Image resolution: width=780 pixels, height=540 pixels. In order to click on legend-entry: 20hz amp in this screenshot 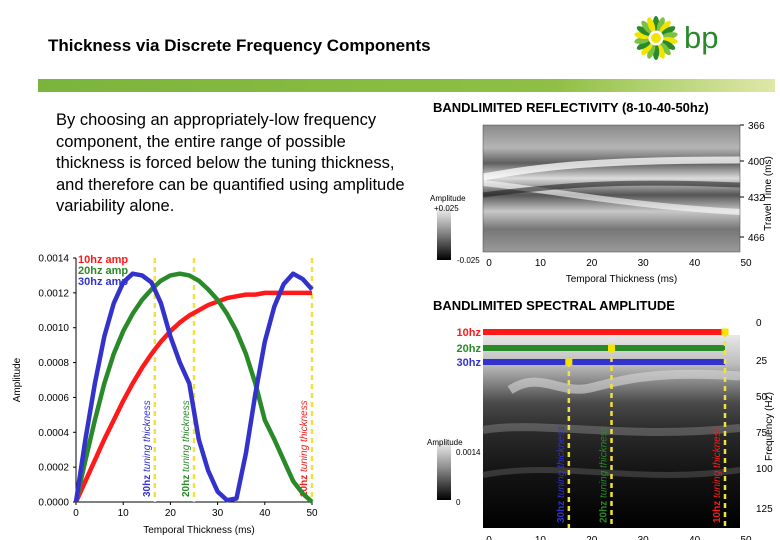, I will do `click(103, 271)`.